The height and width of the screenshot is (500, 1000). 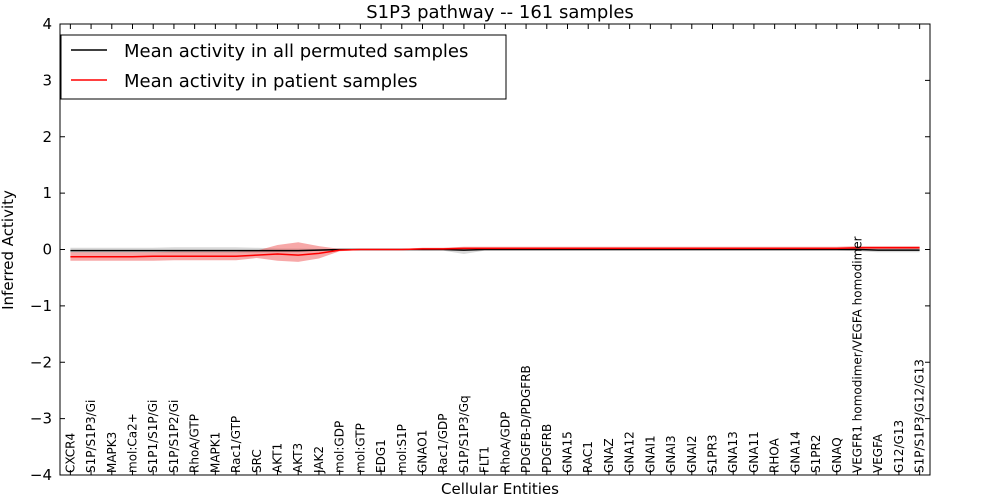 What do you see at coordinates (402, 448) in the screenshot?
I see `x-tick-label: mol:S1P` at bounding box center [402, 448].